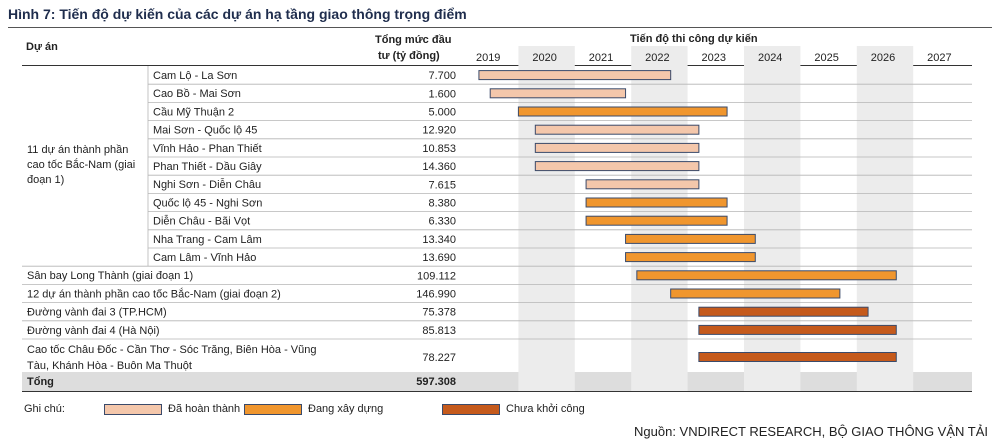 This screenshot has width=1000, height=443. I want to click on investment-value: 7.615, so click(442, 185).